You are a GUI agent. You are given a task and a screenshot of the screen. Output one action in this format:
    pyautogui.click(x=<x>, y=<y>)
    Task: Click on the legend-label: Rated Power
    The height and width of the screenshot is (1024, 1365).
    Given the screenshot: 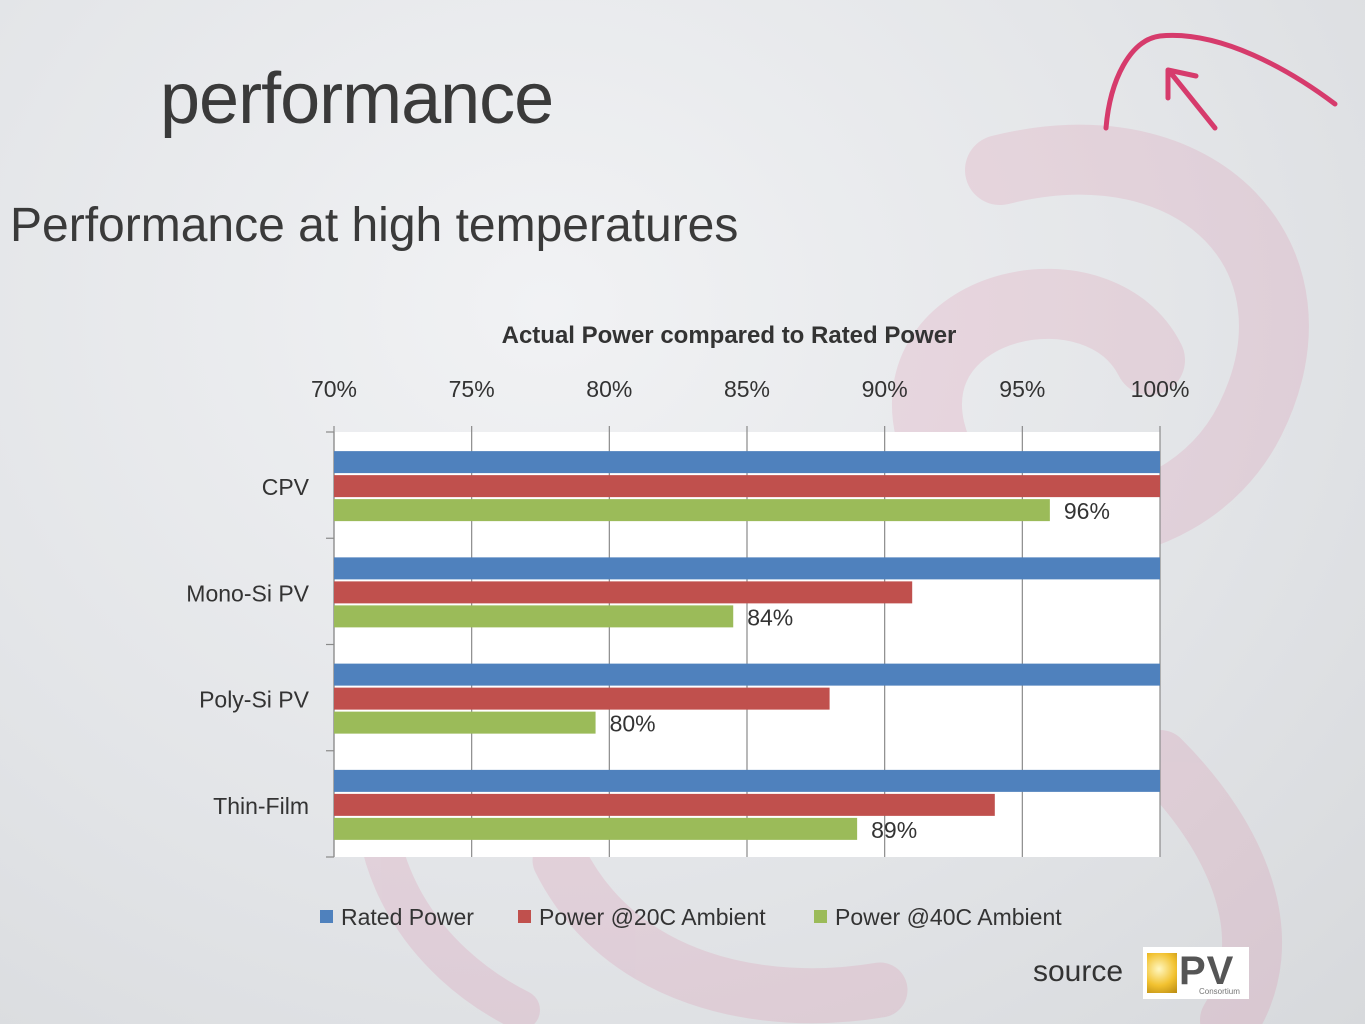 What is the action you would take?
    pyautogui.click(x=407, y=917)
    